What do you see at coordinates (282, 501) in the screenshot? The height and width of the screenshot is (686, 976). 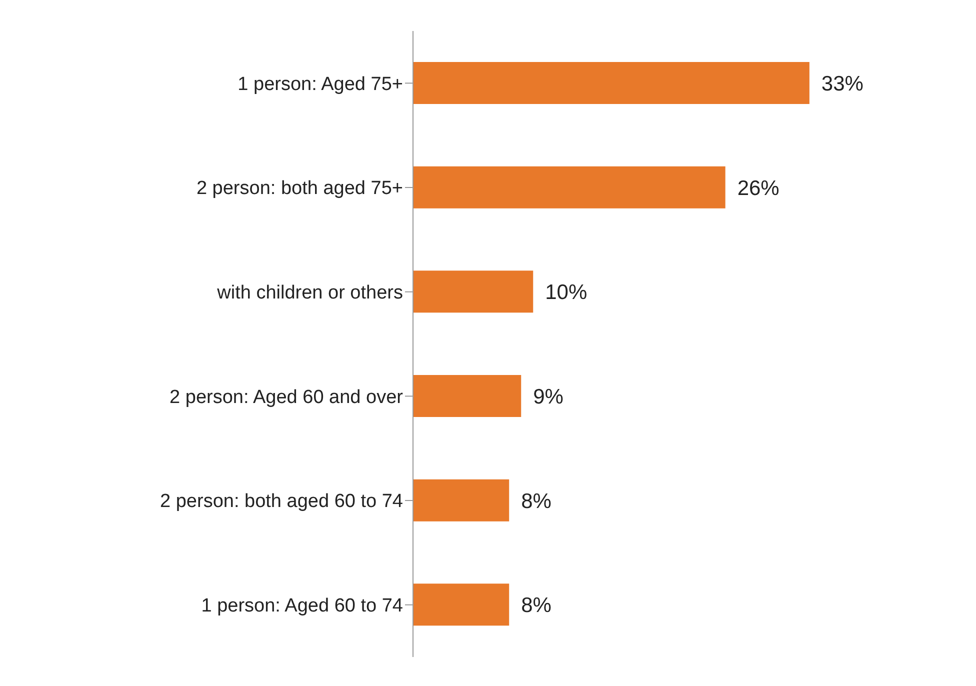 I see `y-tick-label: 2 person: both aged 60 to 74` at bounding box center [282, 501].